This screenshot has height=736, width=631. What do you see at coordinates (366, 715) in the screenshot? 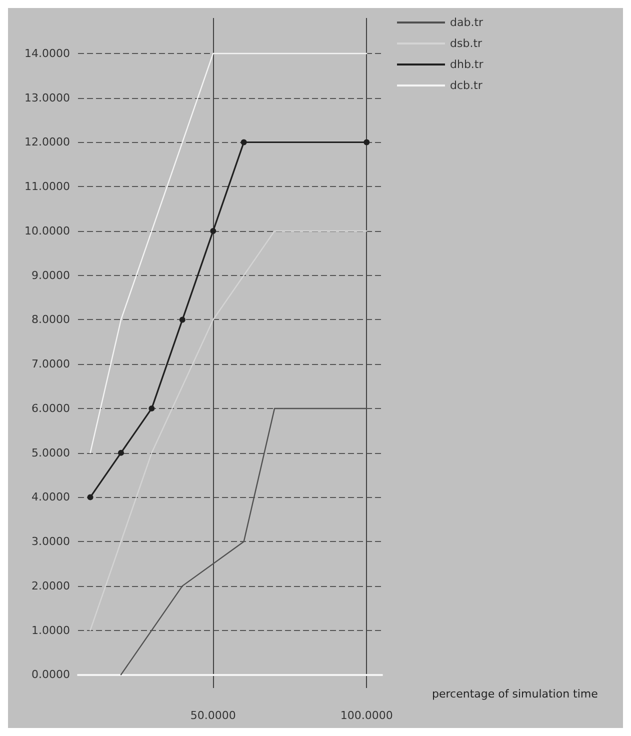
I see `x-tick-label: 100.0000` at bounding box center [366, 715].